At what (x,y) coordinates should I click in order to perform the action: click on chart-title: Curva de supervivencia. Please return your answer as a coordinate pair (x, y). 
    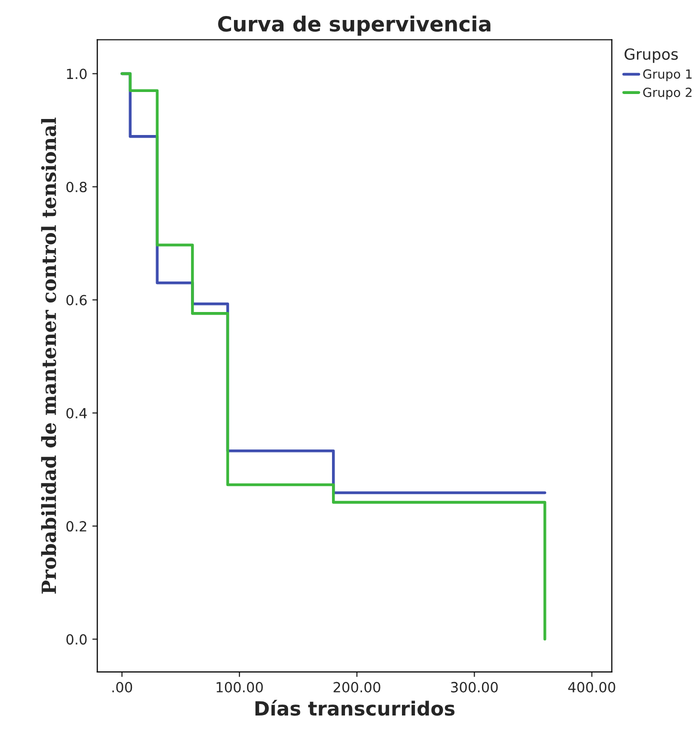
    Looking at the image, I should click on (354, 26).